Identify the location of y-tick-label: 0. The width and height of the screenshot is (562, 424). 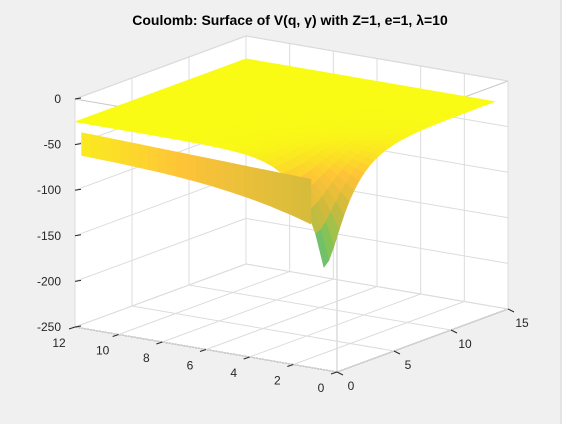
(351, 386).